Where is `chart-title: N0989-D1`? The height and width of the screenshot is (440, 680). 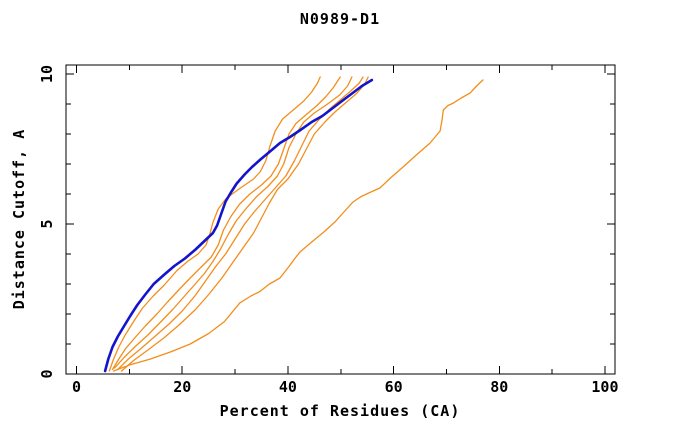 chart-title: N0989-D1 is located at coordinates (340, 19).